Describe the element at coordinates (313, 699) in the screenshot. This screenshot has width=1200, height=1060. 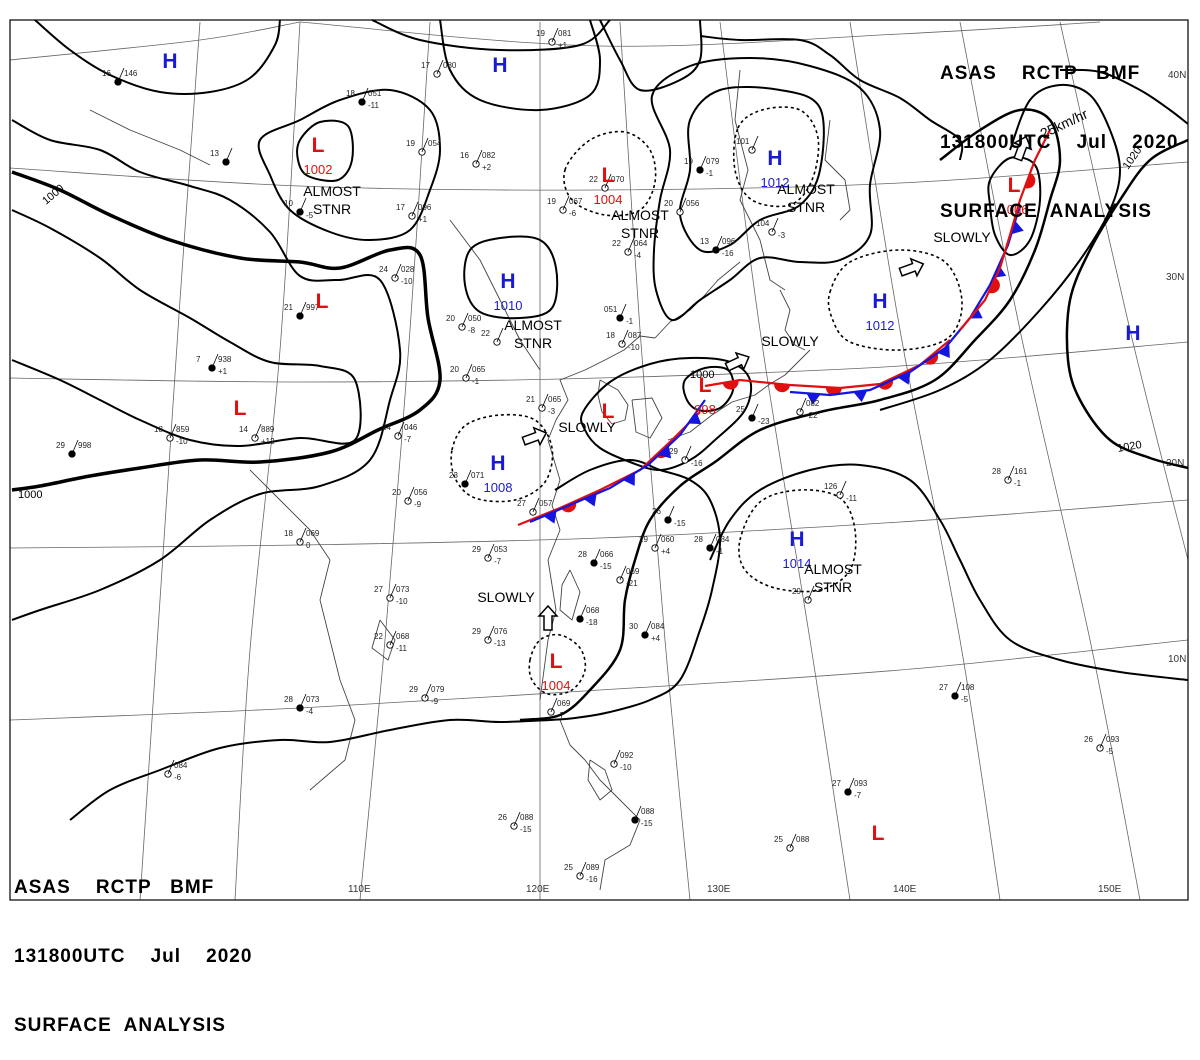
I see `station-pressure: 073` at that location.